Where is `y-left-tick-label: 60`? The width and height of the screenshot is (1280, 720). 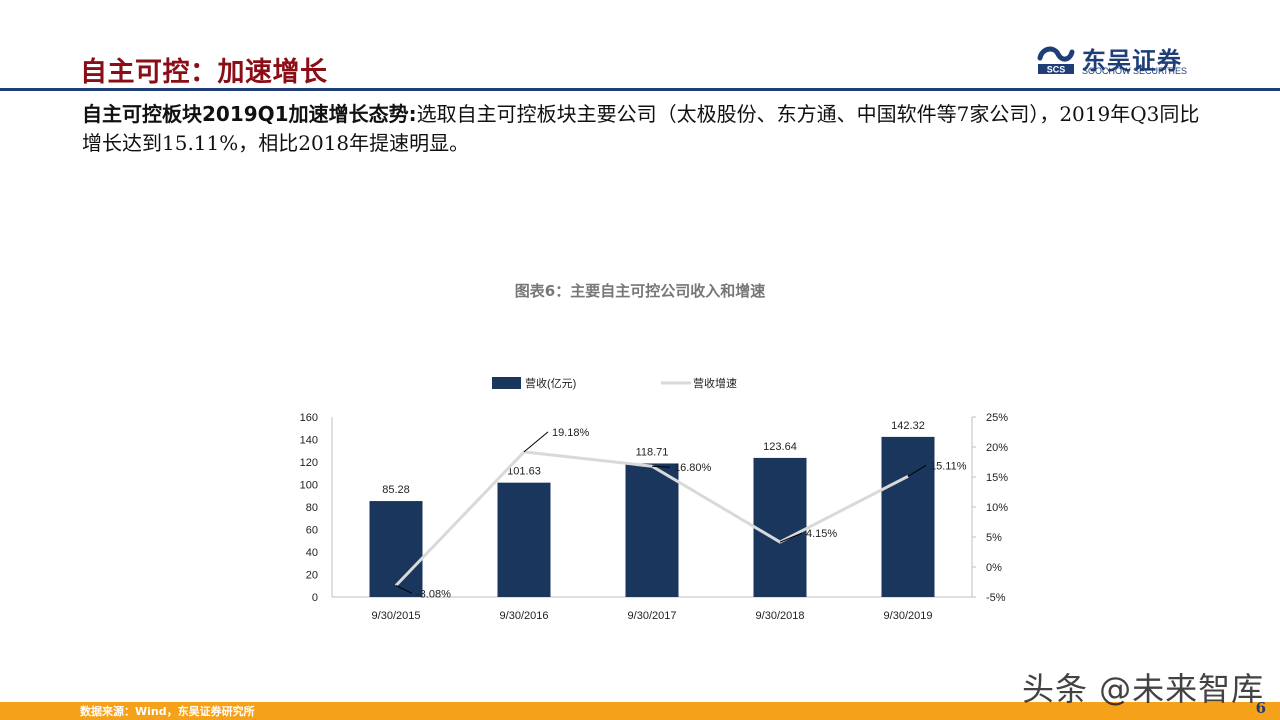
y-left-tick-label: 60 is located at coordinates (312, 531).